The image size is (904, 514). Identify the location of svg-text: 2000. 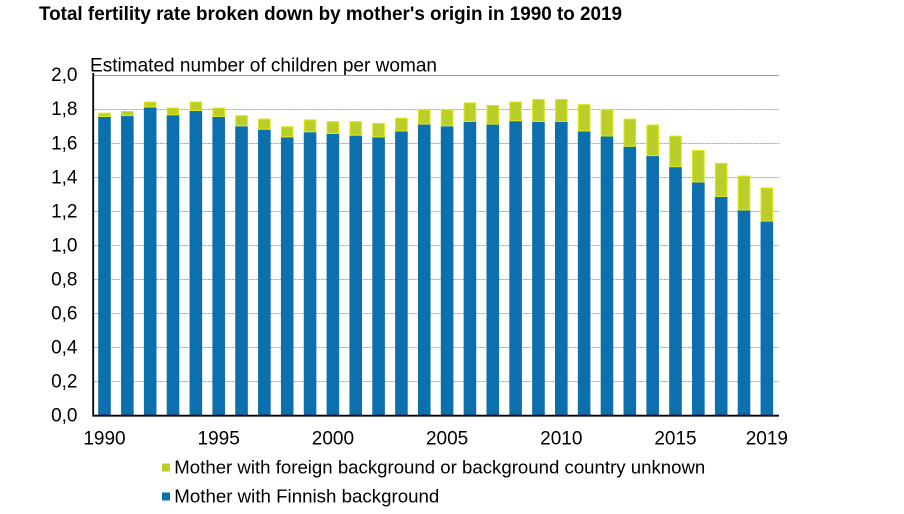
(333, 439).